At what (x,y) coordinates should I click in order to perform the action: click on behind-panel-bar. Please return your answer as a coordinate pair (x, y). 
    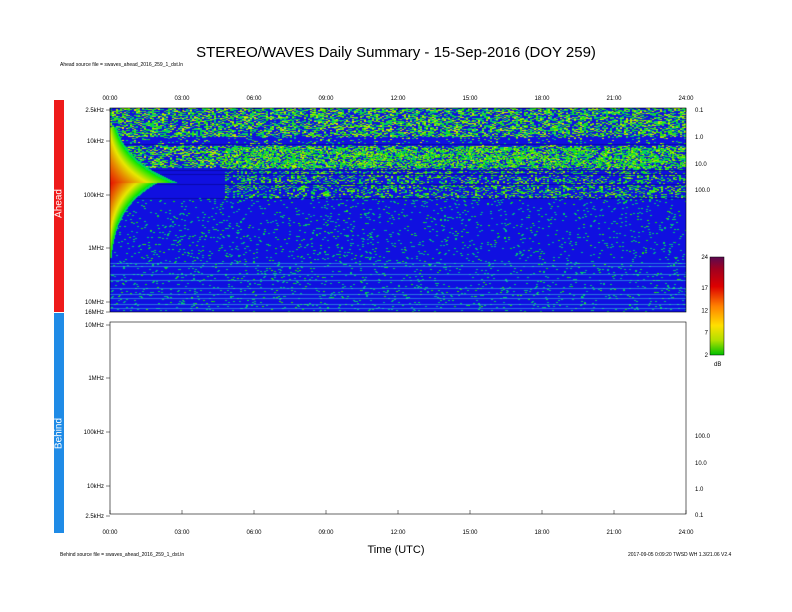
    Looking at the image, I should click on (59, 423).